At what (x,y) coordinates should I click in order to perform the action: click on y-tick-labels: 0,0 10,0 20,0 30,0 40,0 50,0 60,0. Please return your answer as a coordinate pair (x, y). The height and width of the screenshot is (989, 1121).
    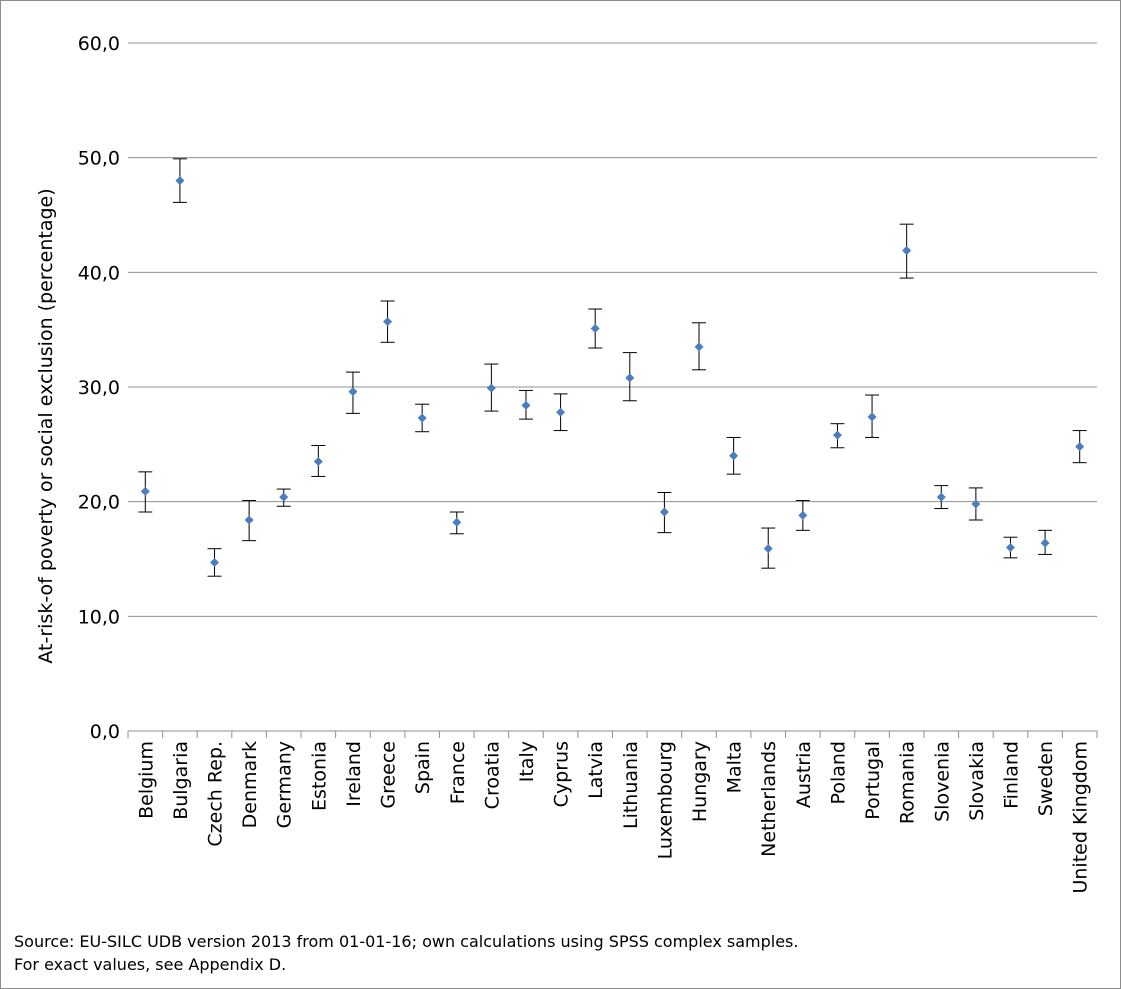
    Looking at the image, I should click on (99, 388).